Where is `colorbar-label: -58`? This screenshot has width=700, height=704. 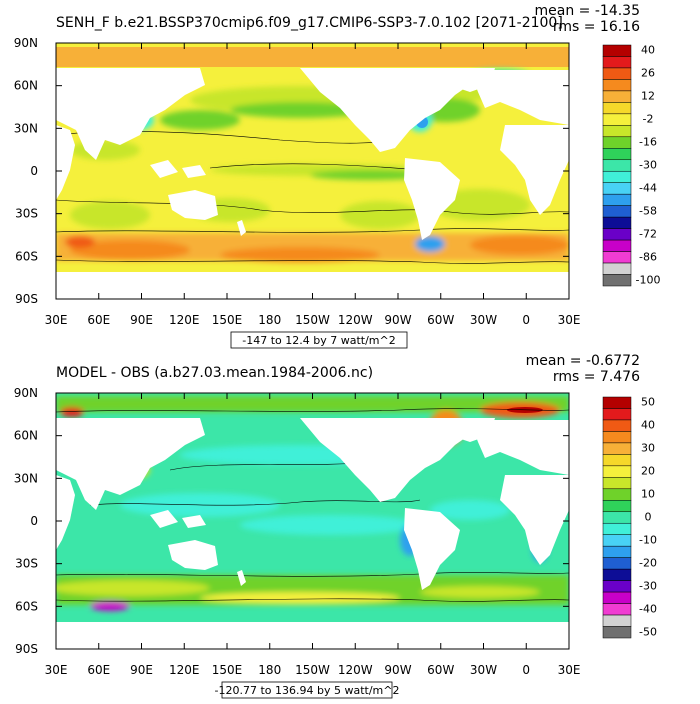 colorbar-label: -58 is located at coordinates (648, 210).